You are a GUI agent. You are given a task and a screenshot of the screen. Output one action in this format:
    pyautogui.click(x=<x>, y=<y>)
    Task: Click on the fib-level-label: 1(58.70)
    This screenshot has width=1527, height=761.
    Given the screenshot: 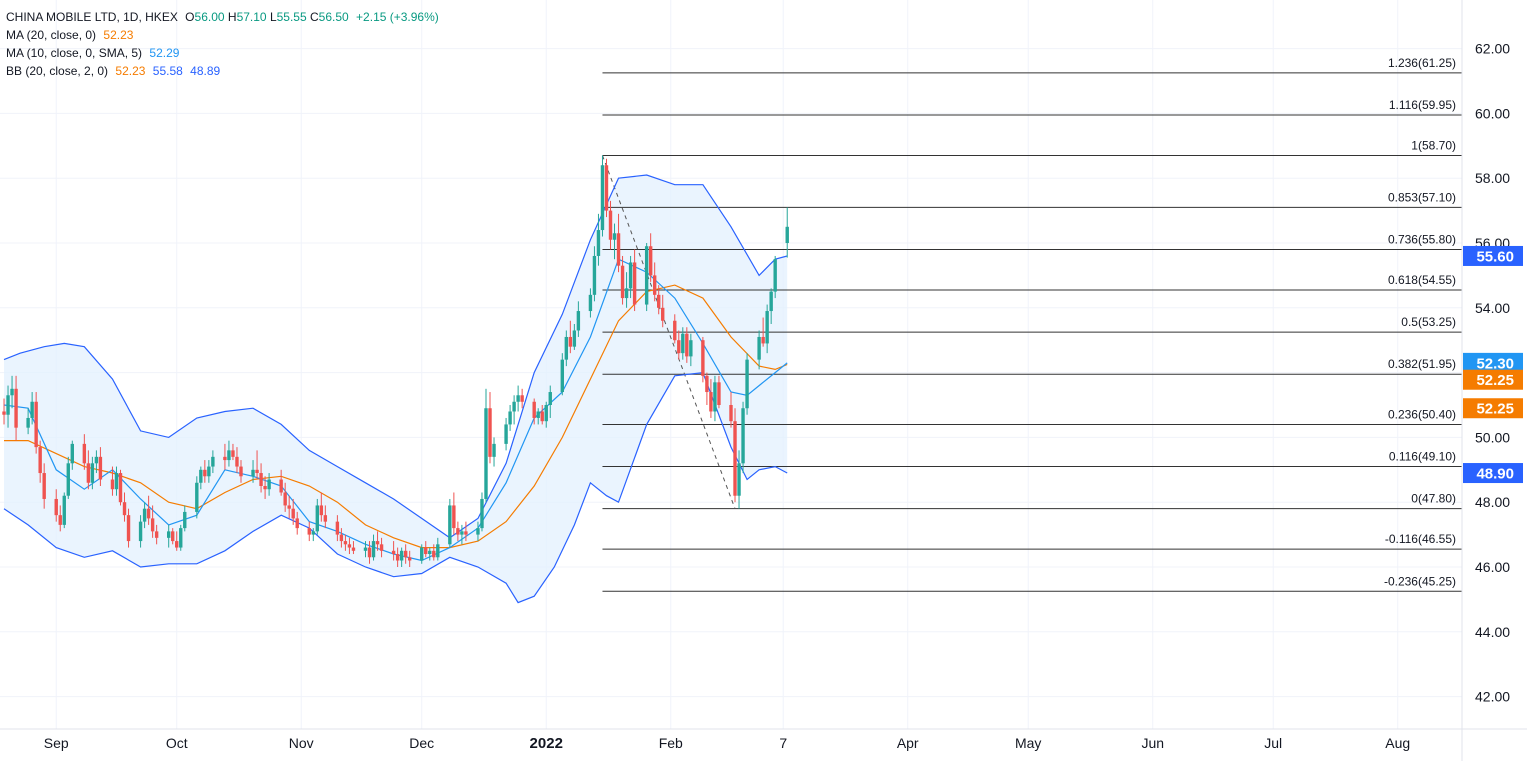 What is the action you would take?
    pyautogui.click(x=1433, y=146)
    